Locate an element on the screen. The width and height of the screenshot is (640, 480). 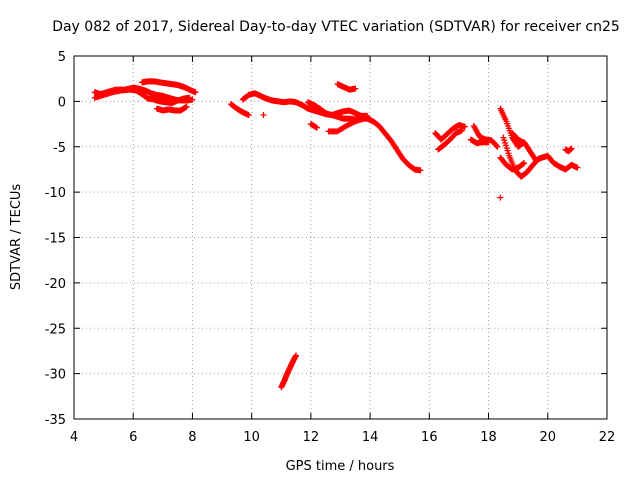
x-axis-label: GPS time / hours is located at coordinates (340, 466).